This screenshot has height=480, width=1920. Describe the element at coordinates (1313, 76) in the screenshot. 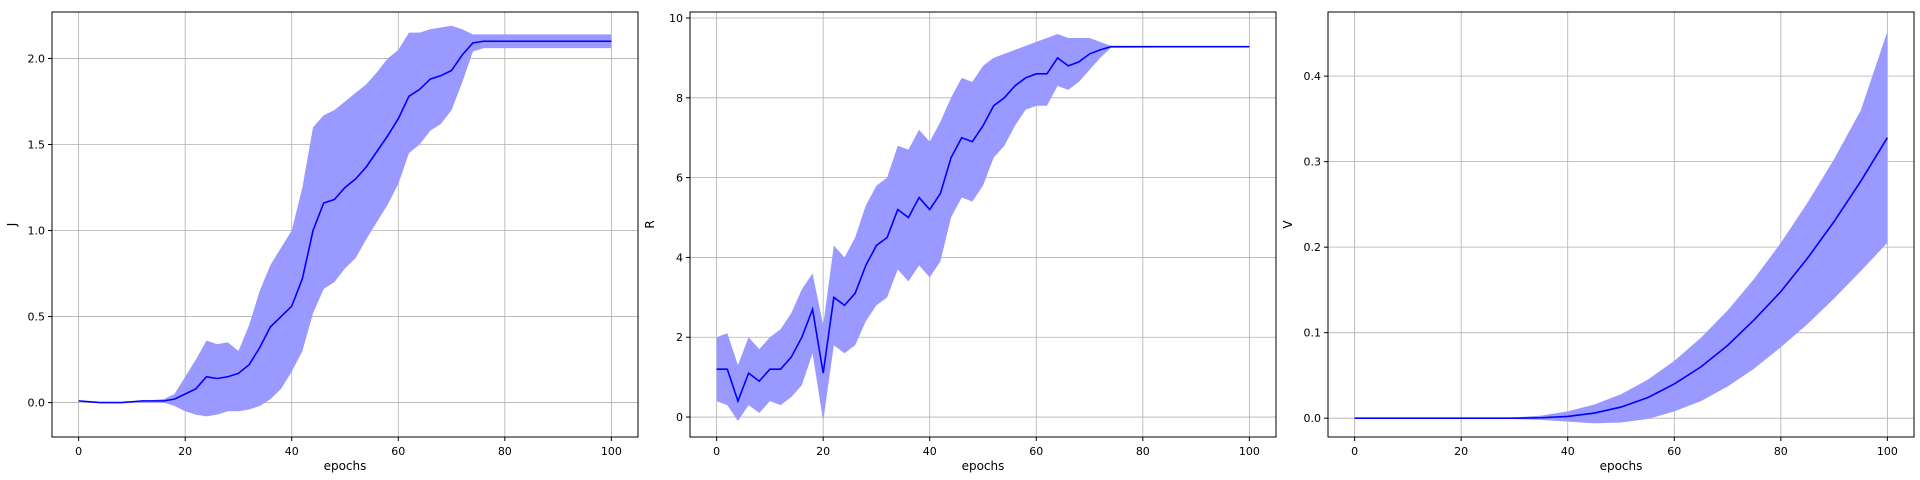

I see `v-ytick-label-4: 0.4` at that location.